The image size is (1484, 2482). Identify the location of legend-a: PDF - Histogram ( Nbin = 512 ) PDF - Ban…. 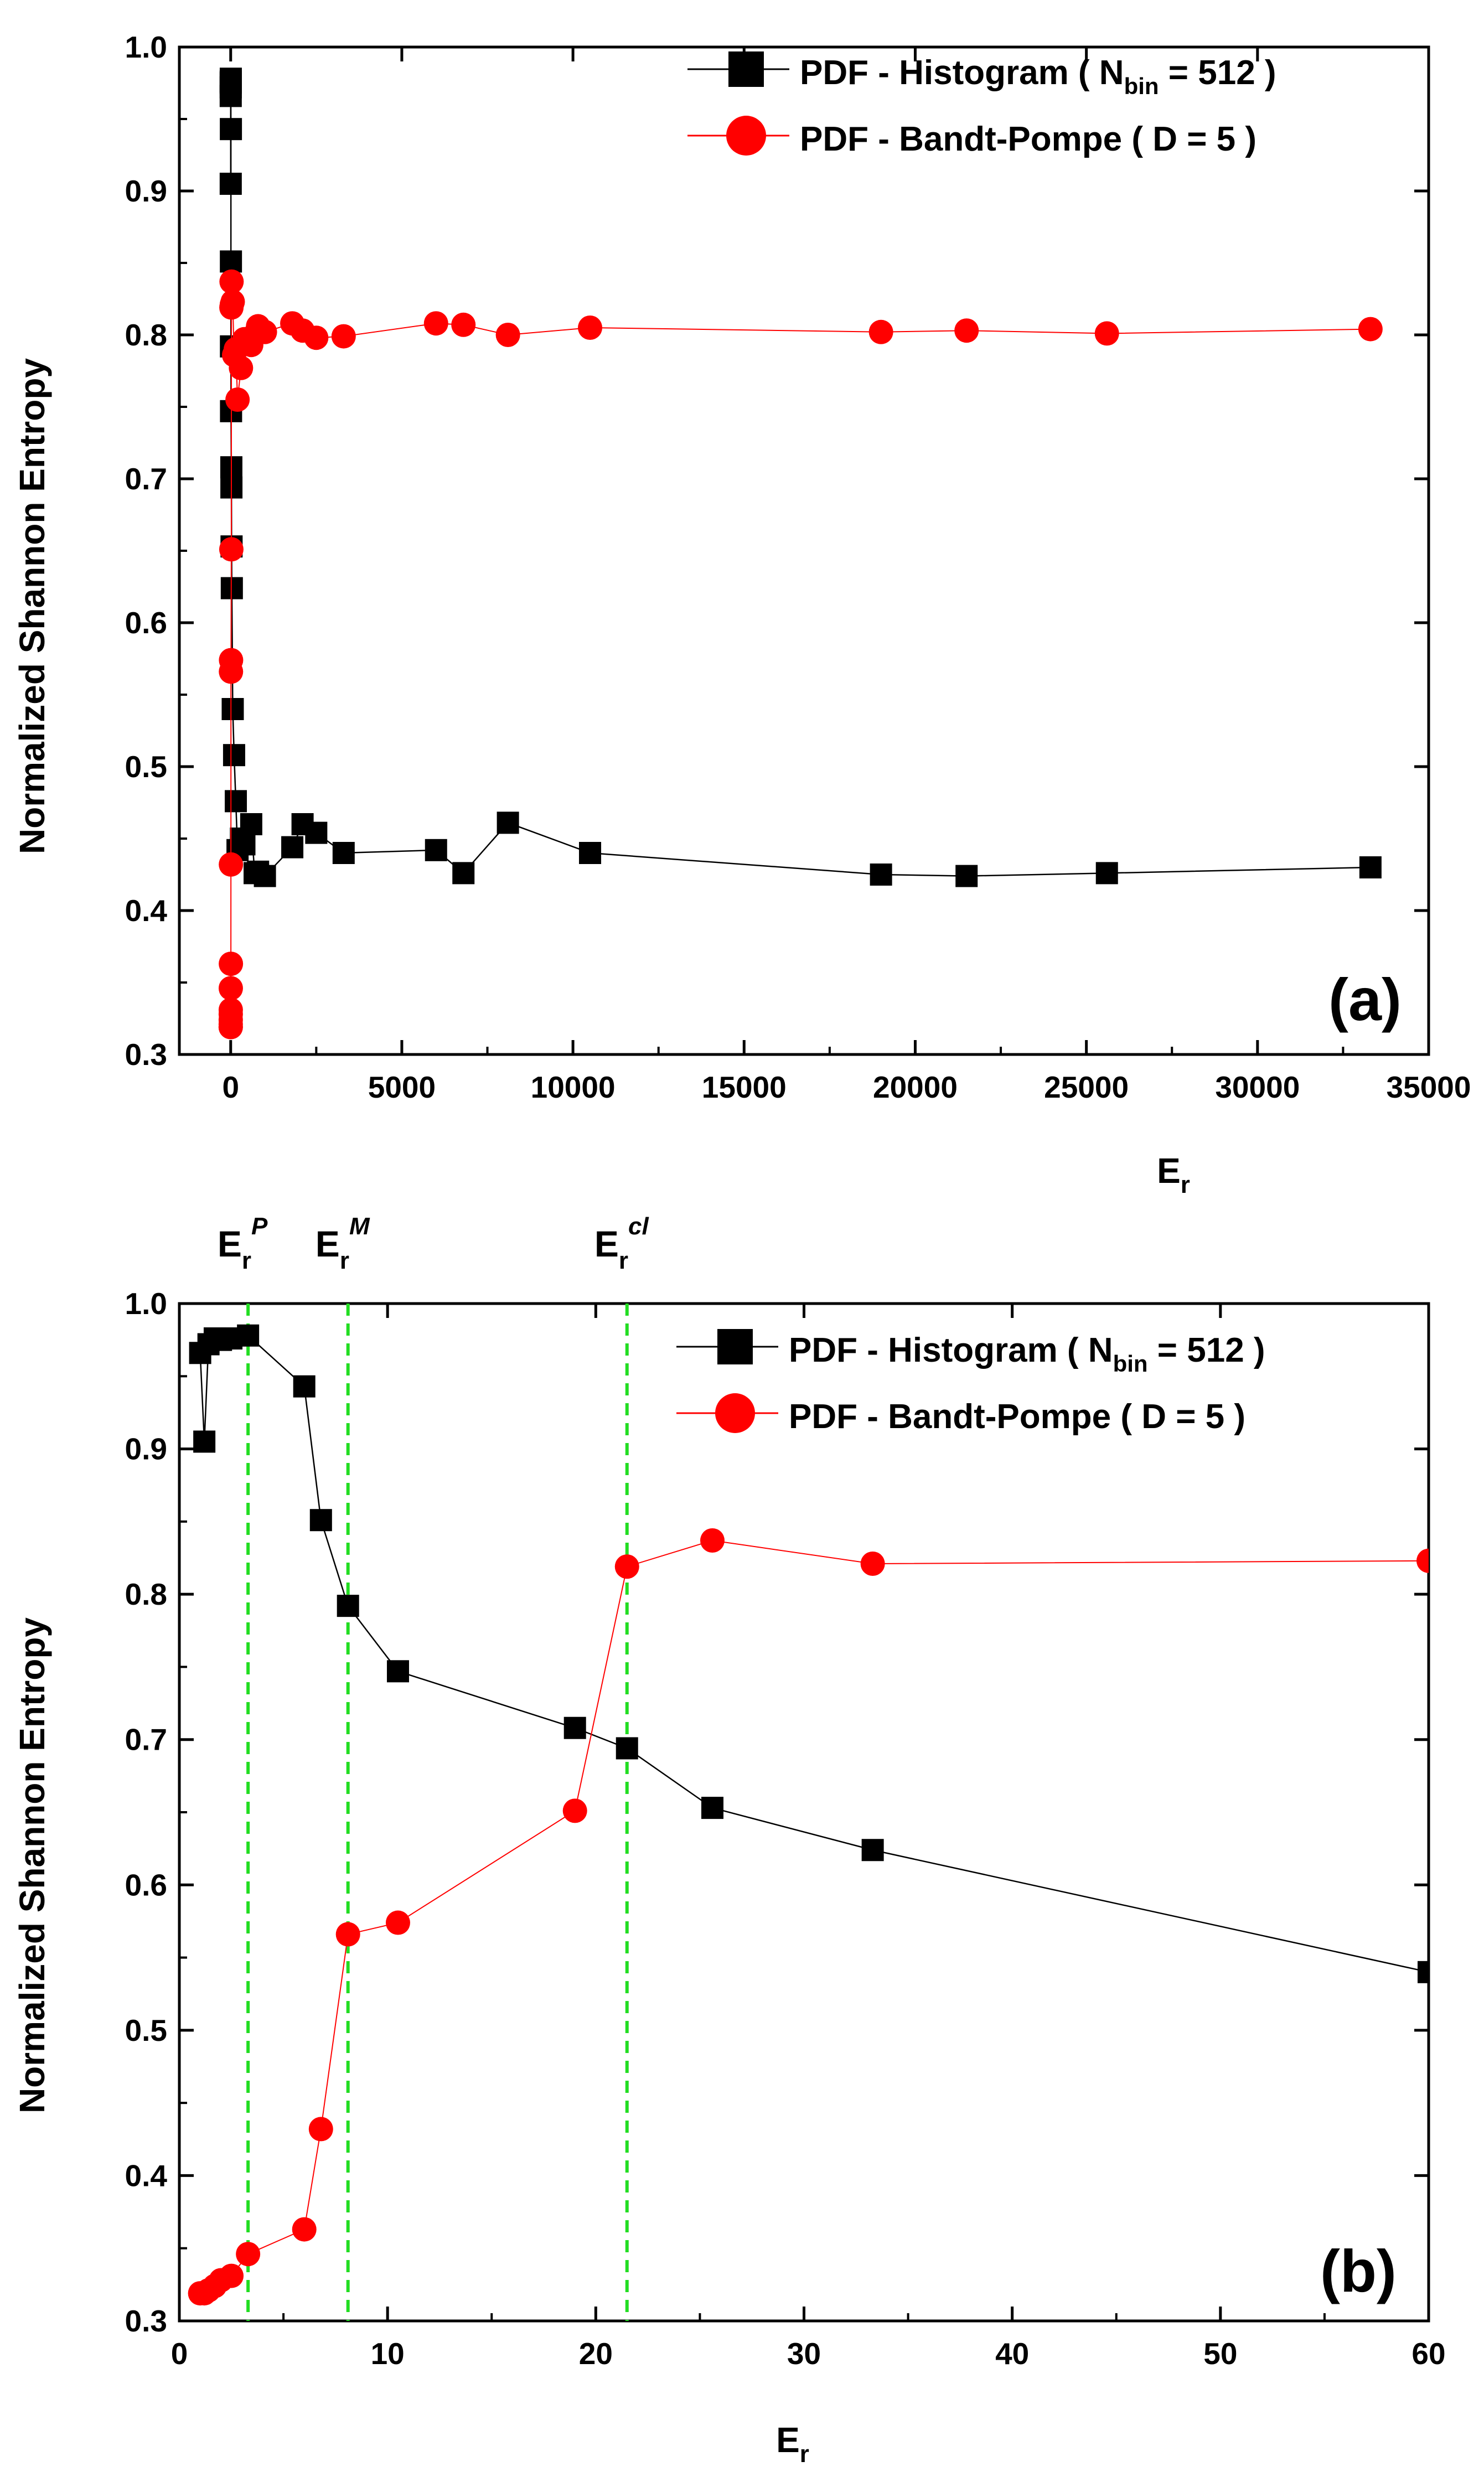
(1038, 106).